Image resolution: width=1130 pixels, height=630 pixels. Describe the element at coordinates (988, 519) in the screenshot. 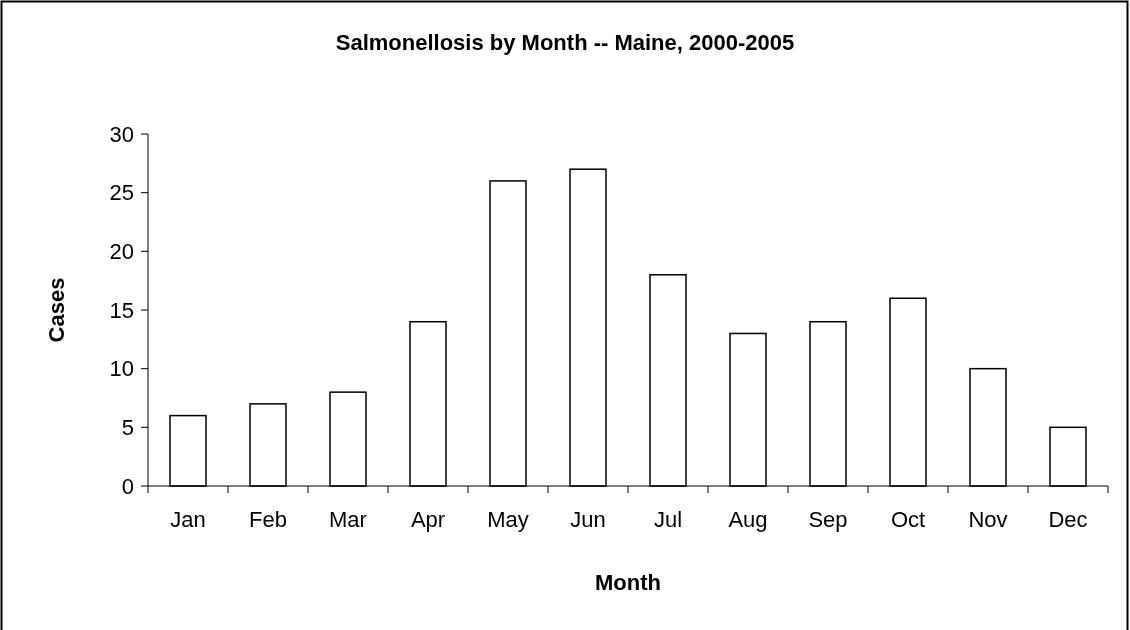

I see `x-tick-label: Nov` at that location.